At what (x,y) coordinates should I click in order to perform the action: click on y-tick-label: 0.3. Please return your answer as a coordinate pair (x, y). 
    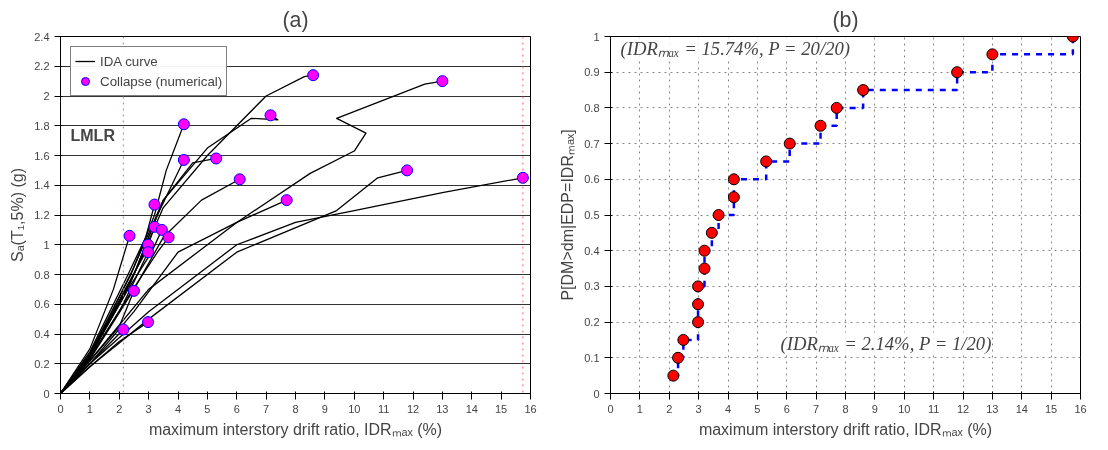
    Looking at the image, I should click on (592, 286).